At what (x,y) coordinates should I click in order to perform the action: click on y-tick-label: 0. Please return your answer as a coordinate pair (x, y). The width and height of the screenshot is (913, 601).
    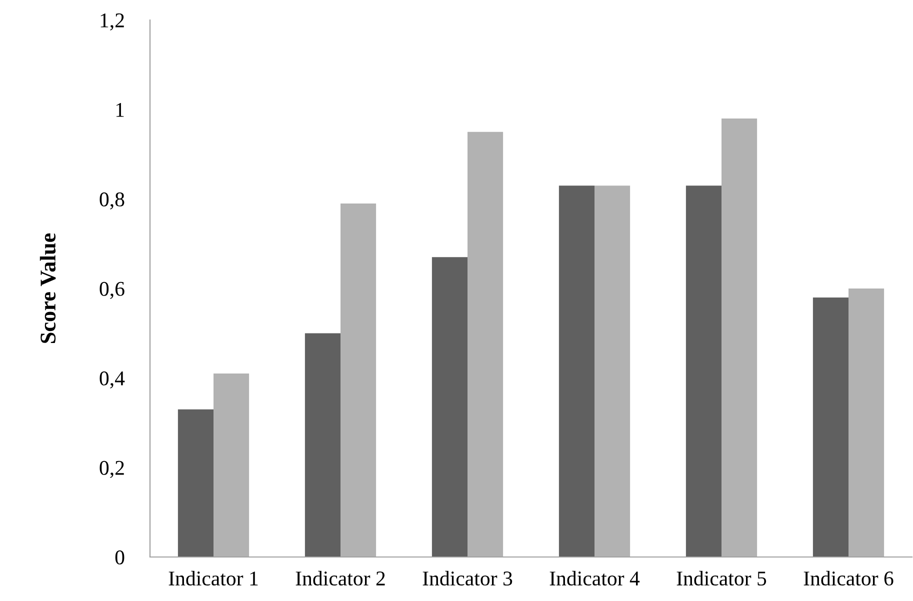
    Looking at the image, I should click on (119, 557).